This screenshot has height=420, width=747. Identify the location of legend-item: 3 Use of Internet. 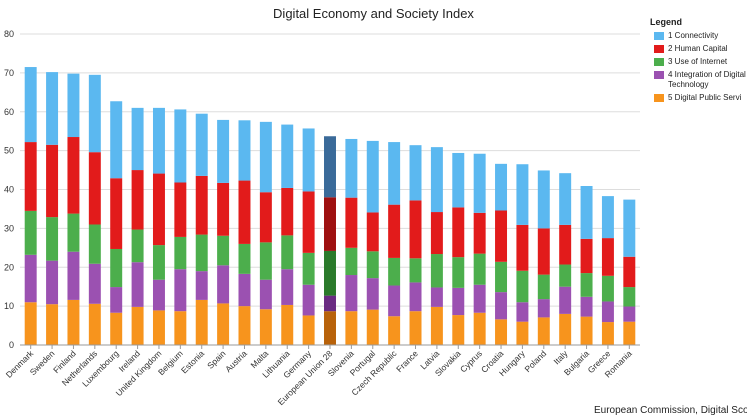
(698, 62).